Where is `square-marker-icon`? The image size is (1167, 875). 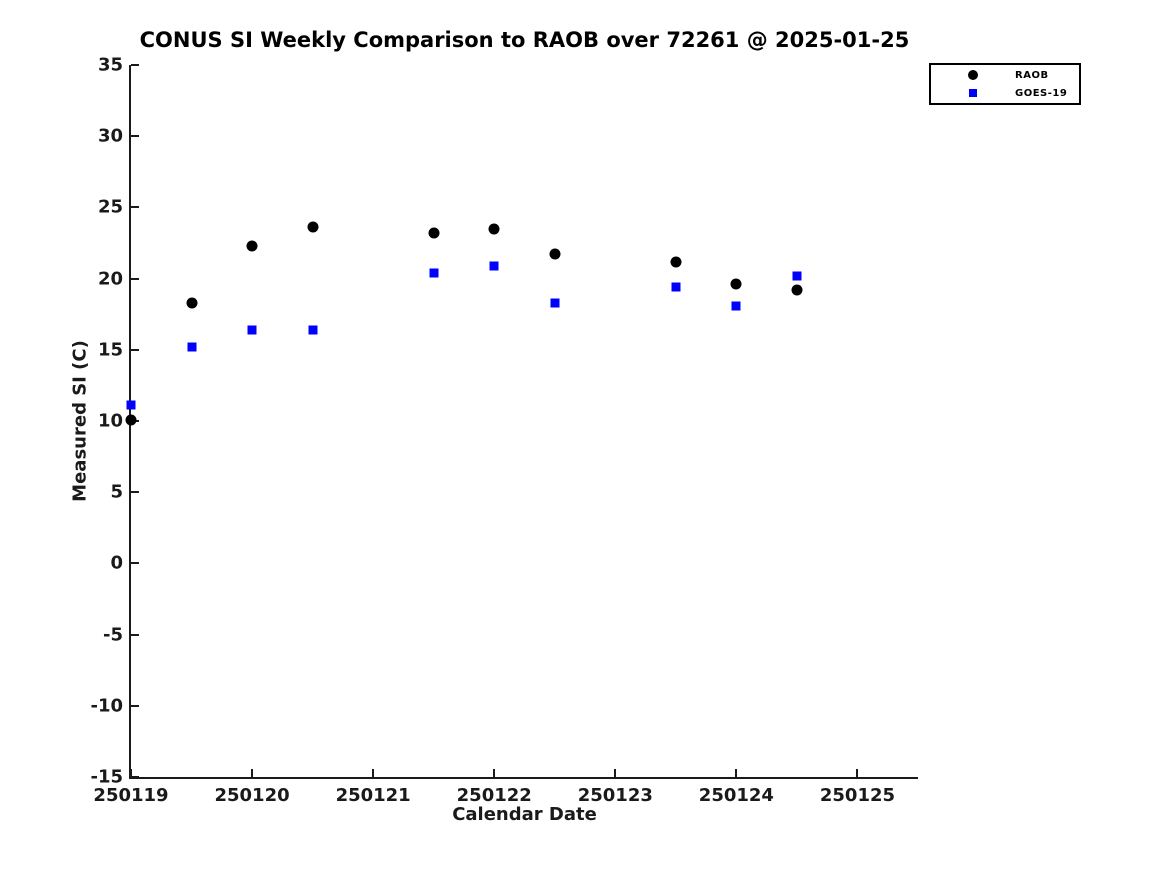
square-marker-icon is located at coordinates (973, 93).